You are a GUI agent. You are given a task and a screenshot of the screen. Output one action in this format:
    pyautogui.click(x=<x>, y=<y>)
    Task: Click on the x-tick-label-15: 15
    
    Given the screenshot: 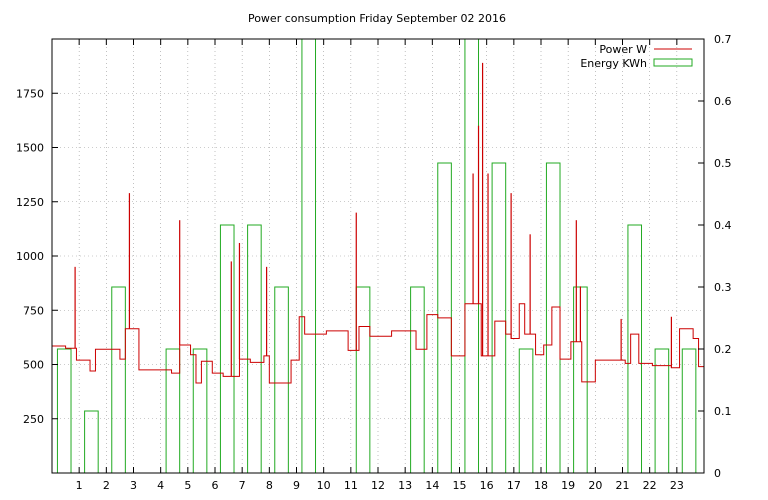 What is the action you would take?
    pyautogui.click(x=460, y=485)
    